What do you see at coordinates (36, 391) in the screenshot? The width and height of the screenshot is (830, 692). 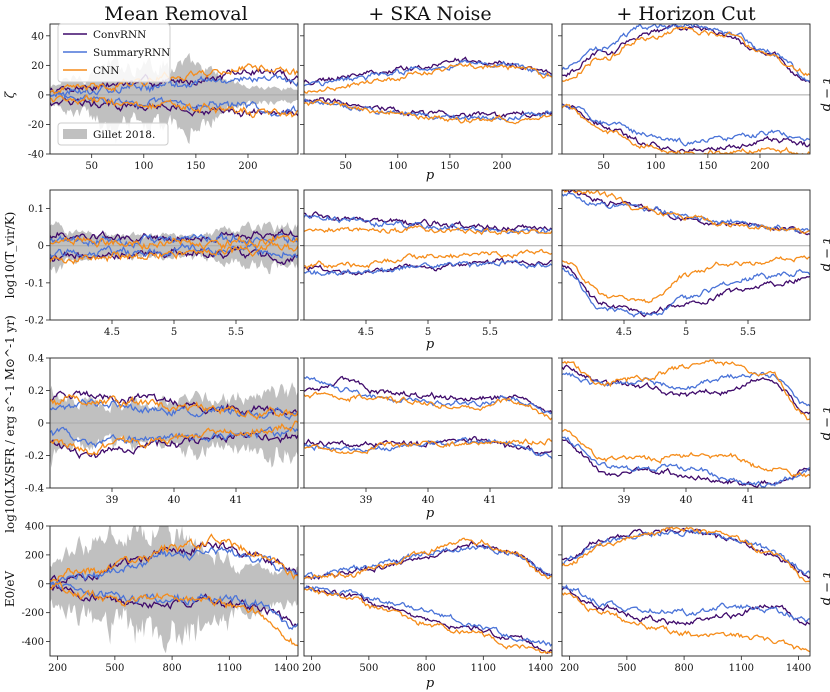 I see `y-tick-label: 0.2` at bounding box center [36, 391].